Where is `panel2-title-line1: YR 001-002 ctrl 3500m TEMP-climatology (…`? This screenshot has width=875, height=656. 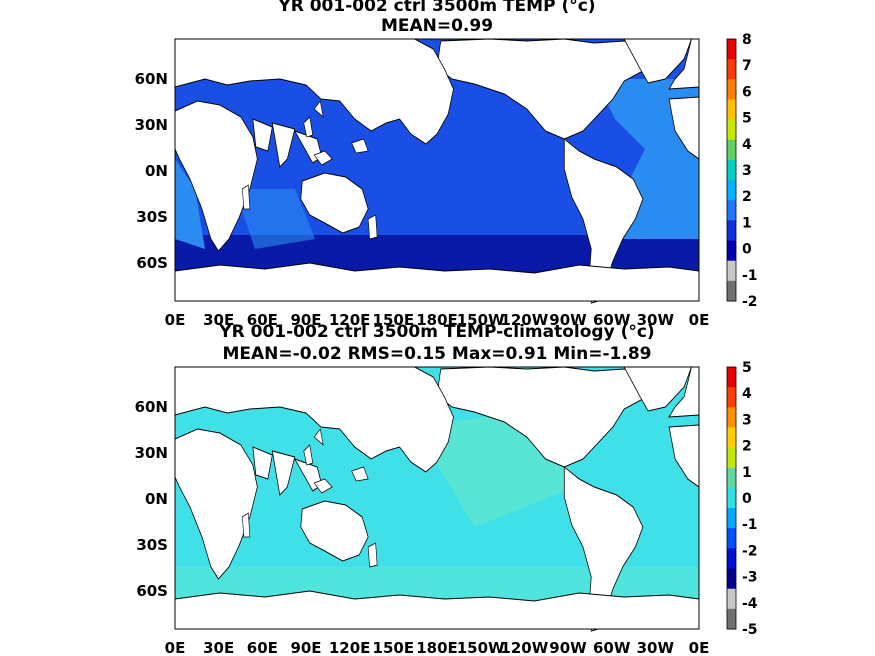 panel2-title-line1: YR 001-002 ctrl 3500m TEMP-climatology (… is located at coordinates (437, 332).